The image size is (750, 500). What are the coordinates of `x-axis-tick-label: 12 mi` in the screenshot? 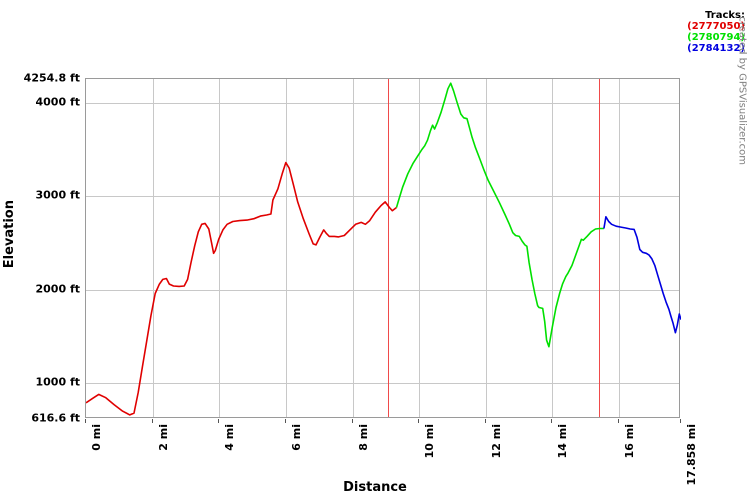 It's located at (496, 441).